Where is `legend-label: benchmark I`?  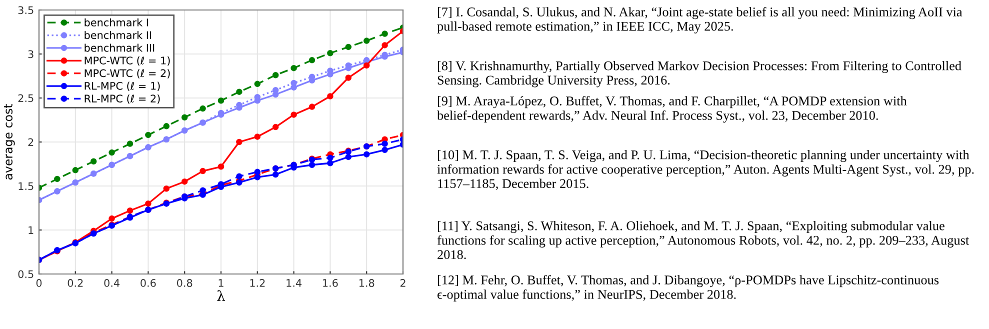 legend-label: benchmark I is located at coordinates (116, 22).